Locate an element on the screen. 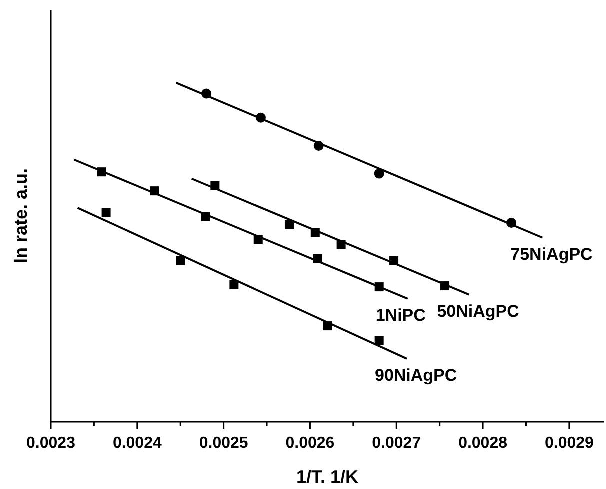 Image resolution: width=606 pixels, height=489 pixels. y-axis-title: ln rate. a.u. is located at coordinates (21, 216).